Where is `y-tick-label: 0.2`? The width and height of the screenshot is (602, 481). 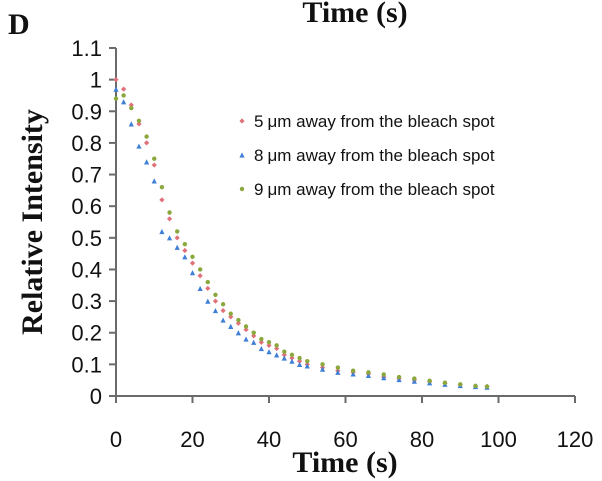
y-tick-label: 0.2 is located at coordinates (86, 333).